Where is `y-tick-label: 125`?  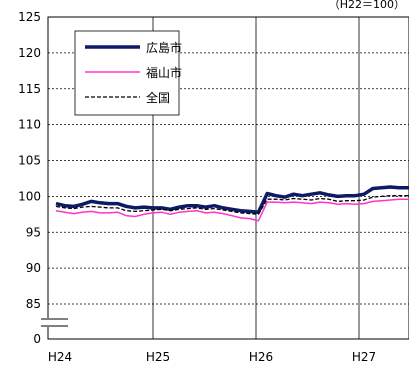 y-tick-label: 125 is located at coordinates (29, 17).